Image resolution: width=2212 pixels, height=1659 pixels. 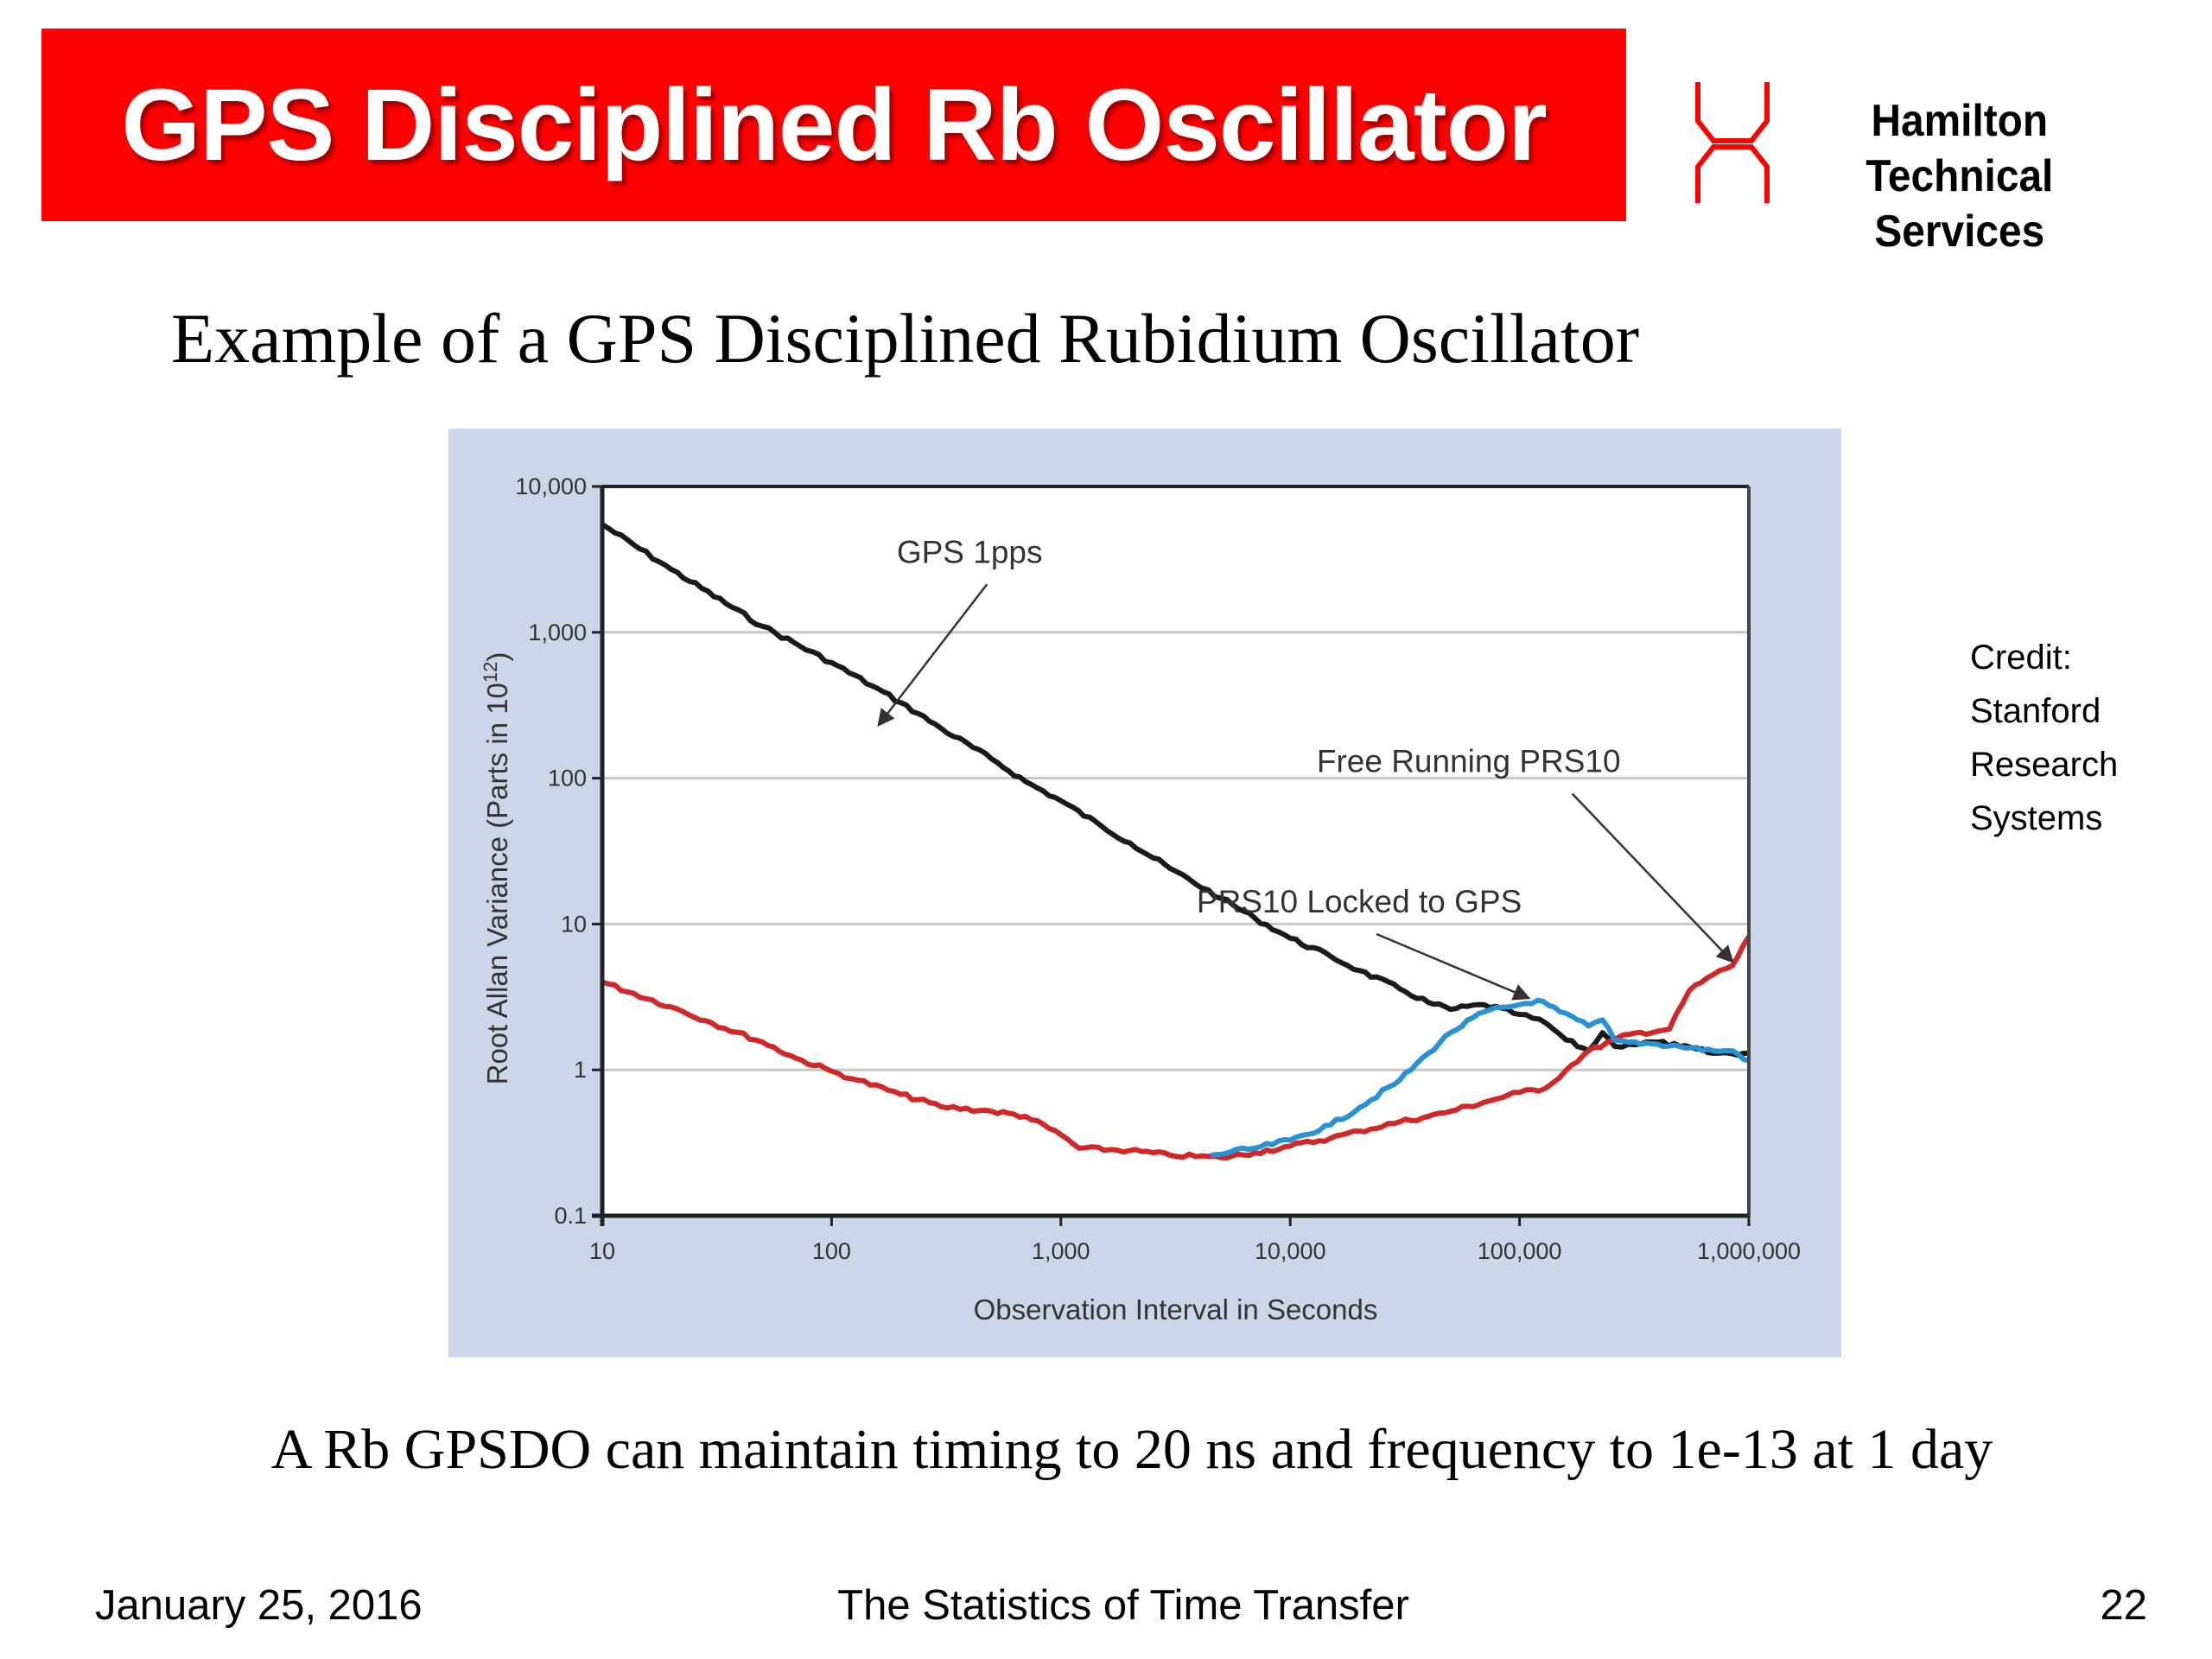 What do you see at coordinates (2021, 658) in the screenshot?
I see `credit-line: Credit:` at bounding box center [2021, 658].